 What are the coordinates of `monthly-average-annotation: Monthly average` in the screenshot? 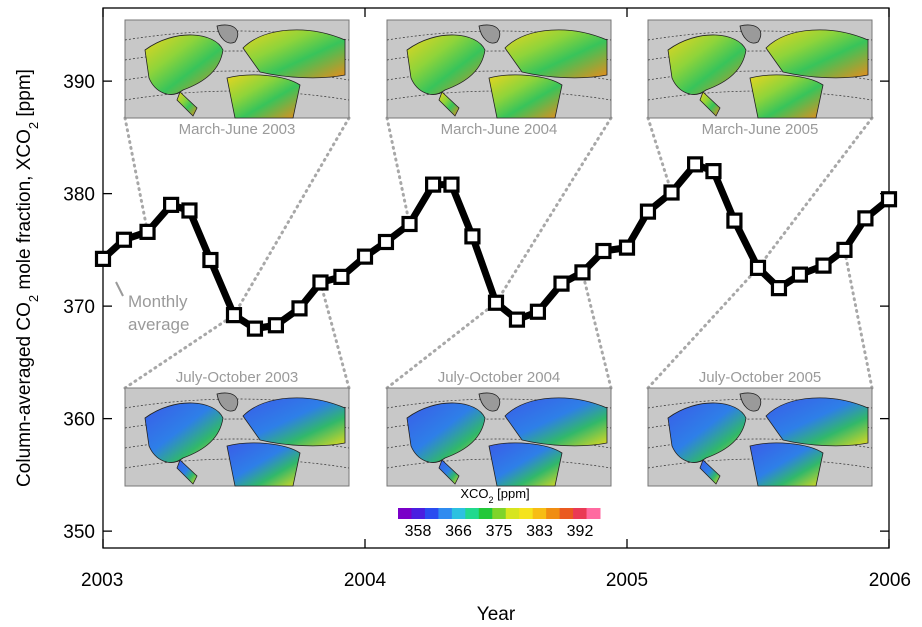 It's located at (152, 307).